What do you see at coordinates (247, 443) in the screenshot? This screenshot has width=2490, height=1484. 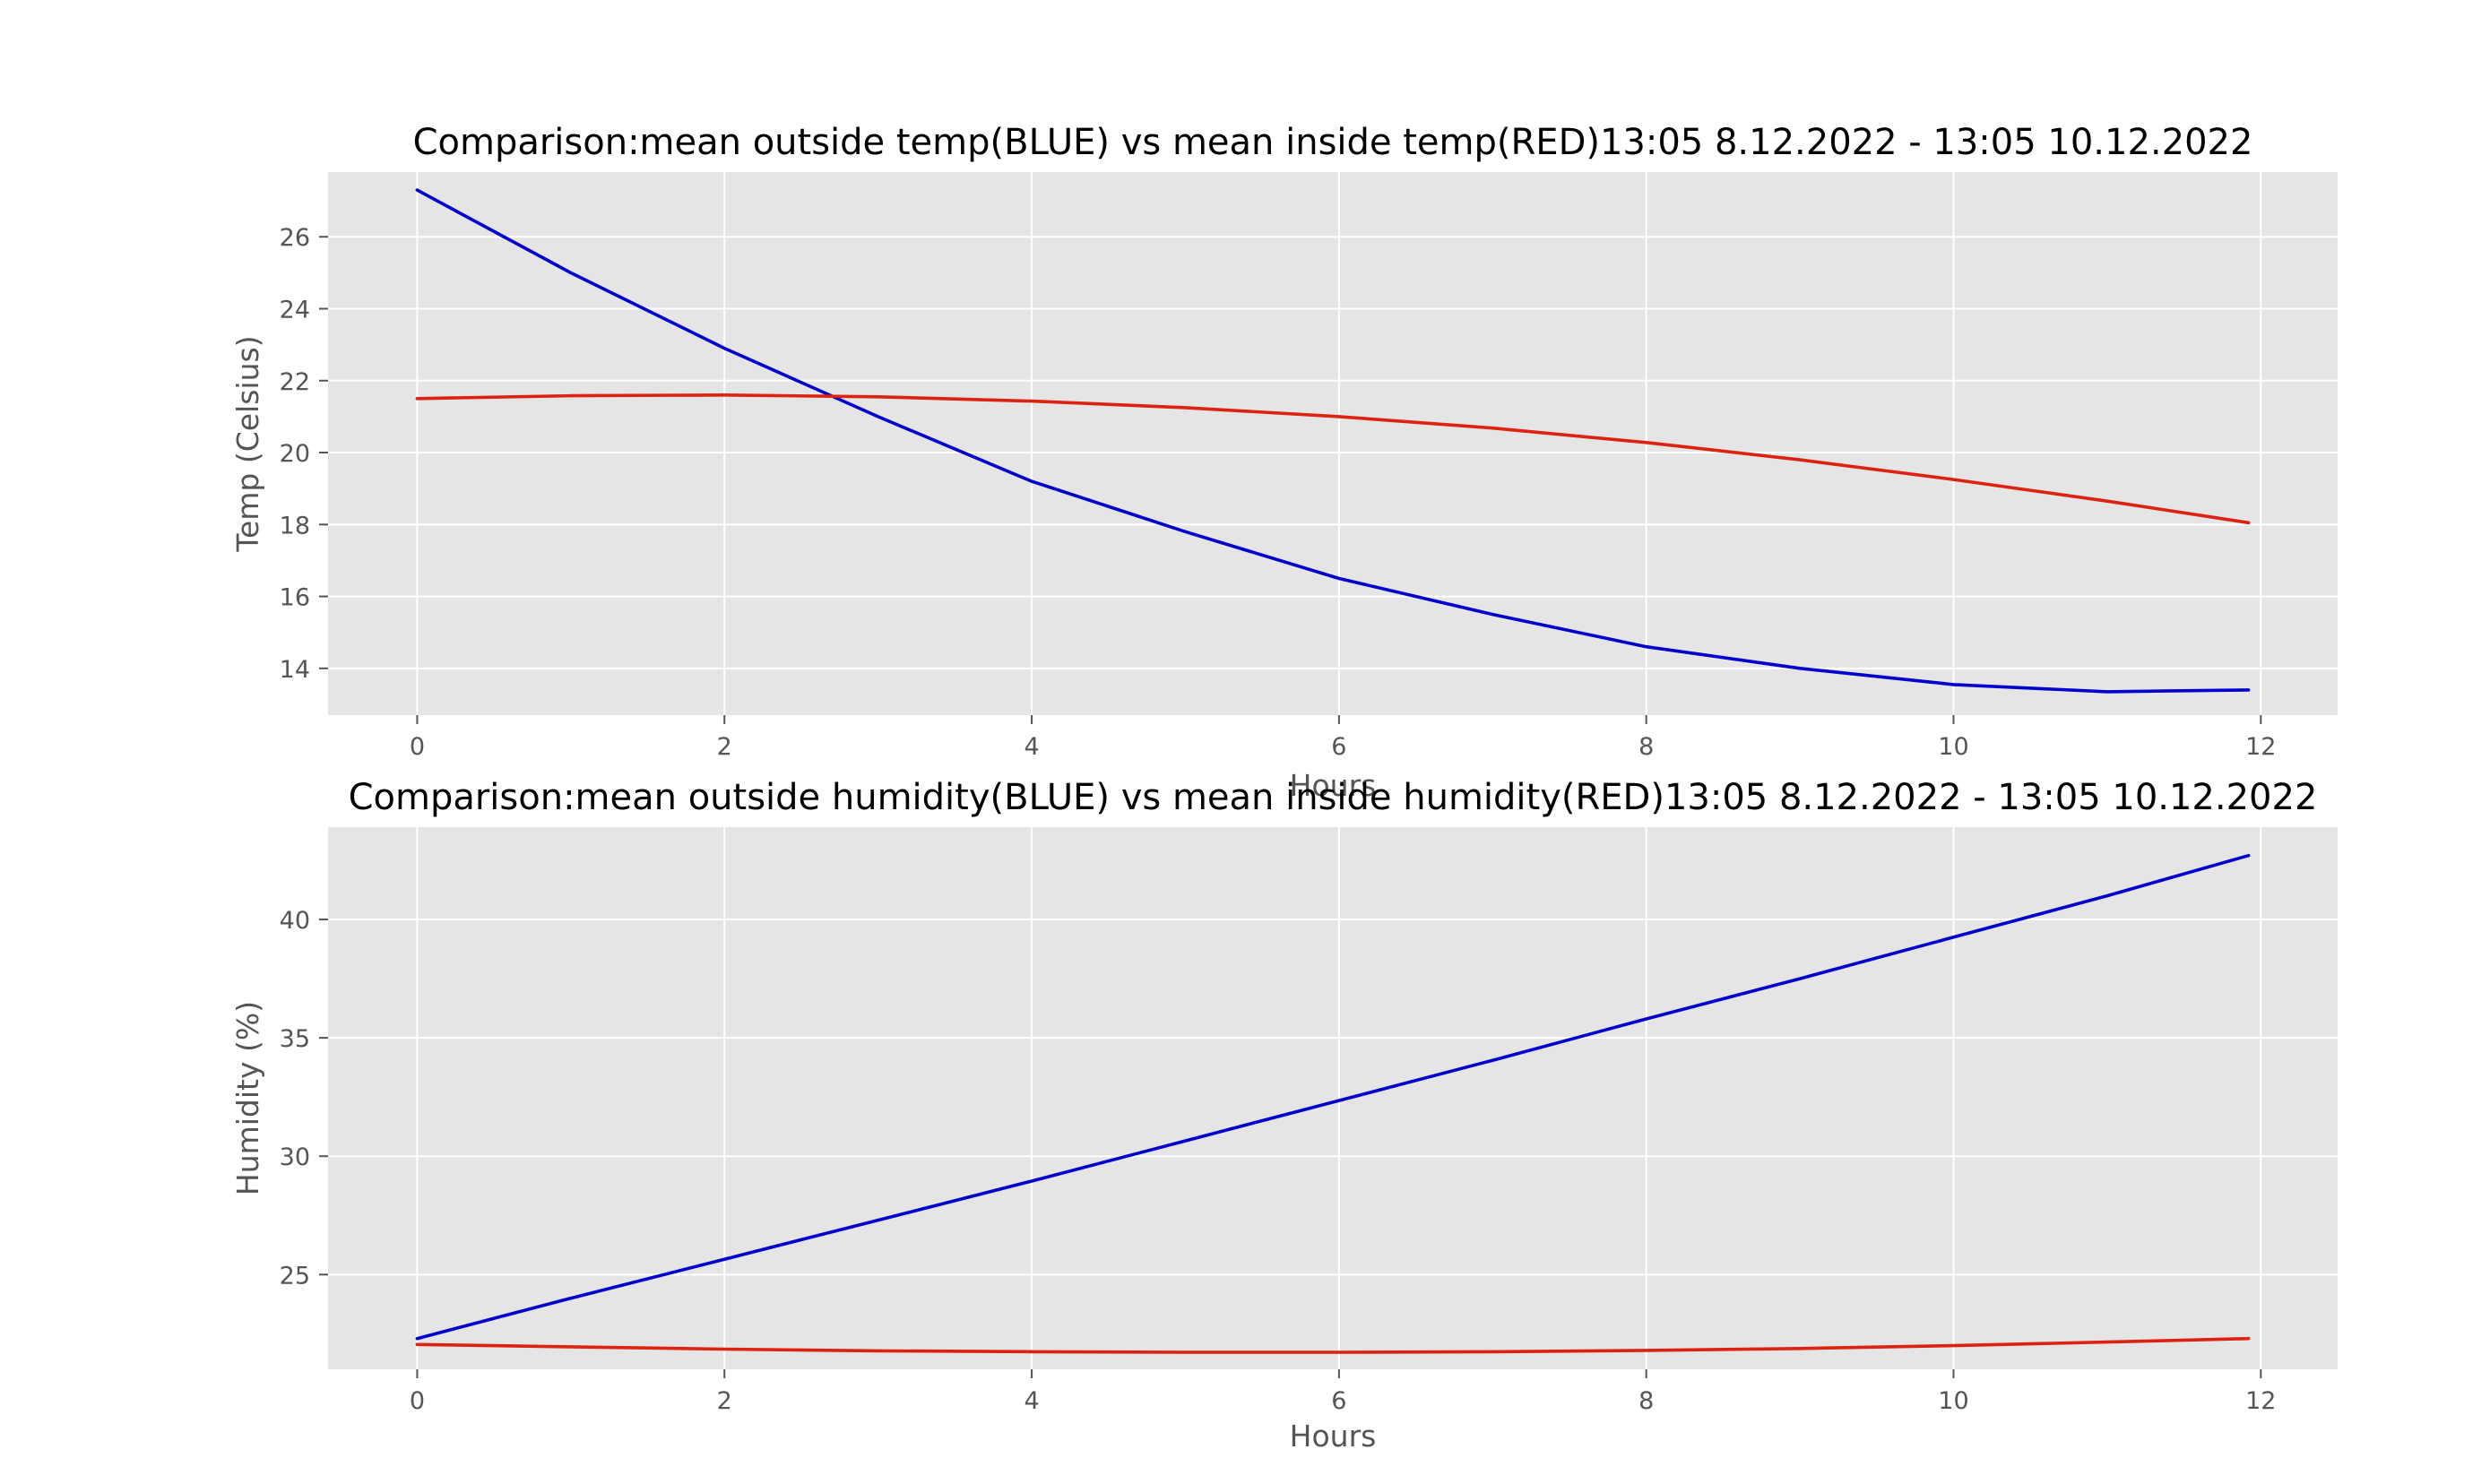 I see `y-axis-label: Temp (Celsius)` at bounding box center [247, 443].